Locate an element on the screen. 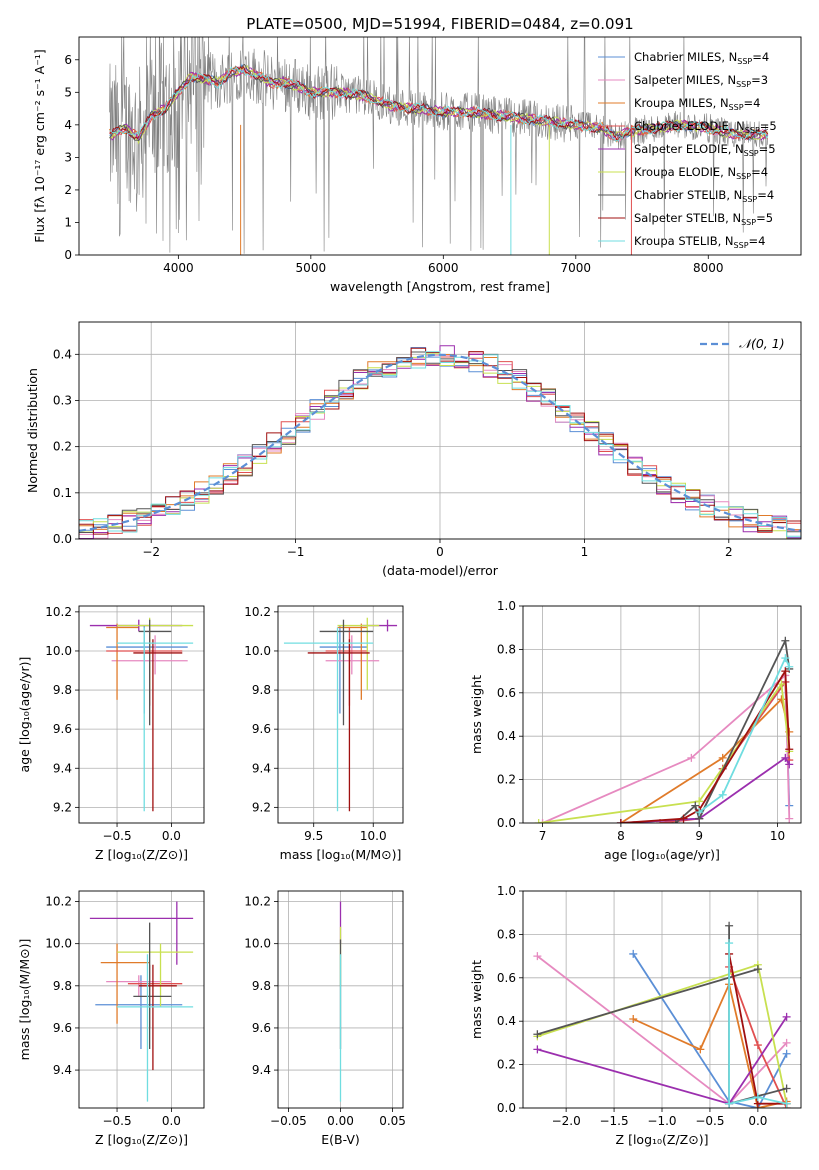 The image size is (819, 1170). model-spectrum-salpeter_elodie is located at coordinates (439, 104).